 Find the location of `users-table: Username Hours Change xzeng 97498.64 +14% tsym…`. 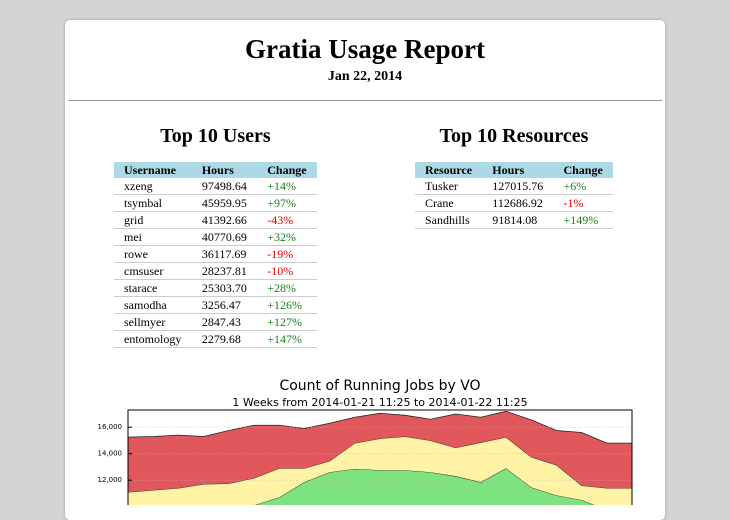

users-table: Username Hours Change xzeng 97498.64 +14% tsym… is located at coordinates (215, 255).